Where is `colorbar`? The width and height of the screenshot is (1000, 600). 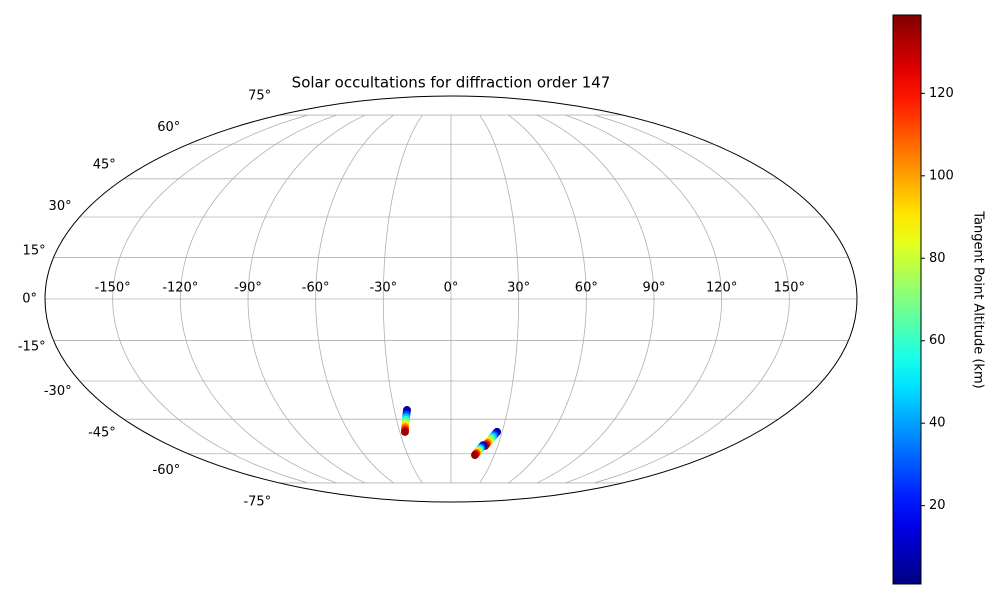 colorbar is located at coordinates (907, 299).